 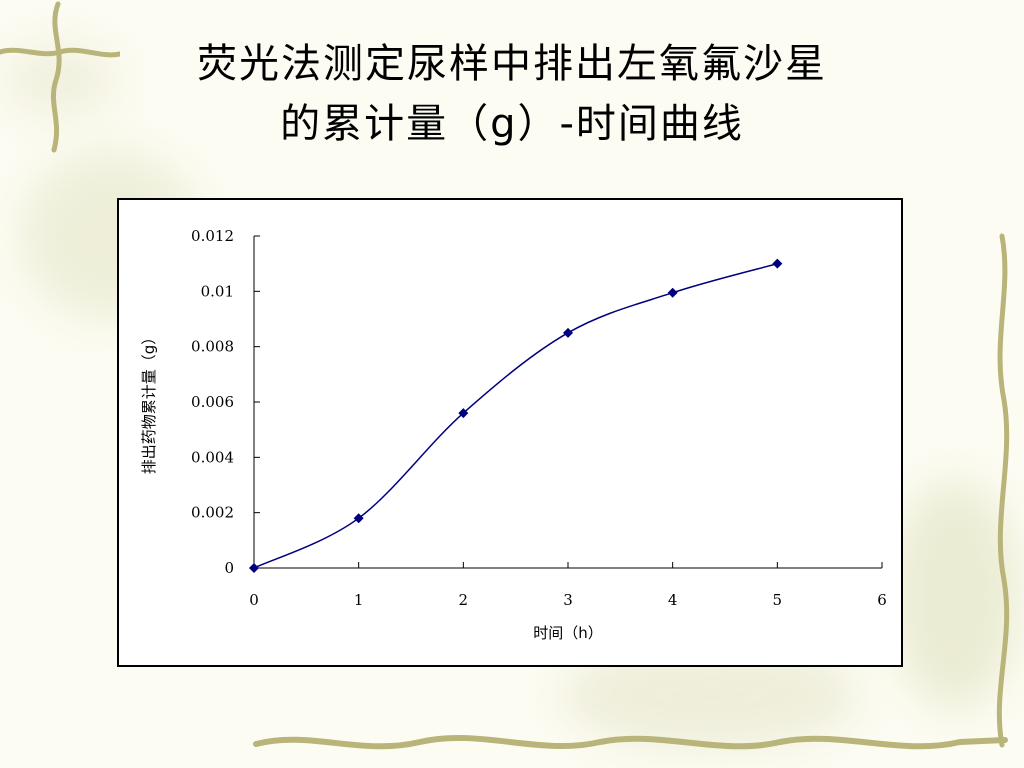 I want to click on vine-decoration-right, so click(x=1003, y=490).